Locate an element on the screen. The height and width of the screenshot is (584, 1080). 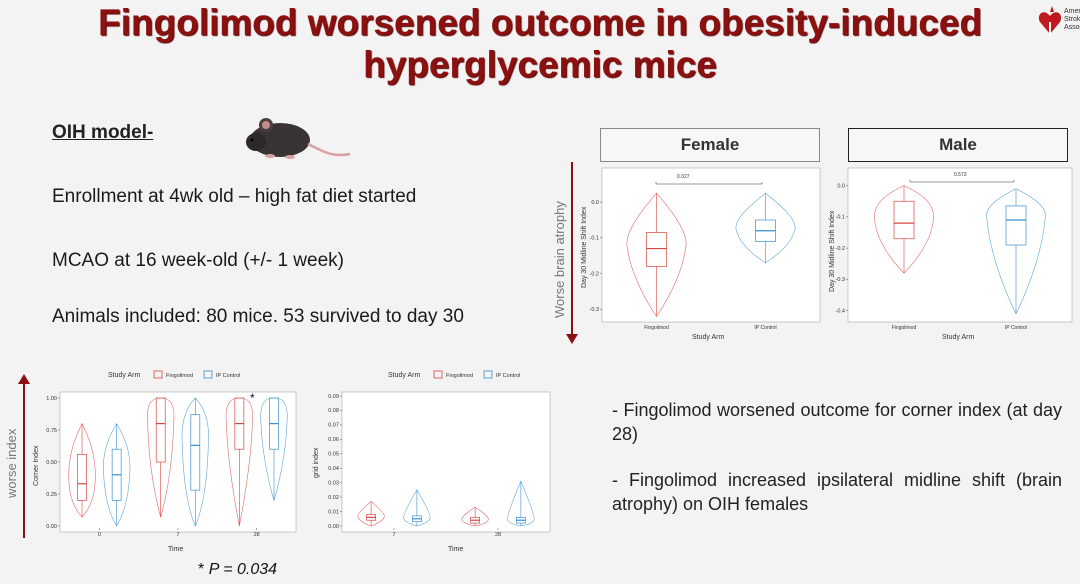
corner-legend-fingolimod-swatch is located at coordinates (158, 374).